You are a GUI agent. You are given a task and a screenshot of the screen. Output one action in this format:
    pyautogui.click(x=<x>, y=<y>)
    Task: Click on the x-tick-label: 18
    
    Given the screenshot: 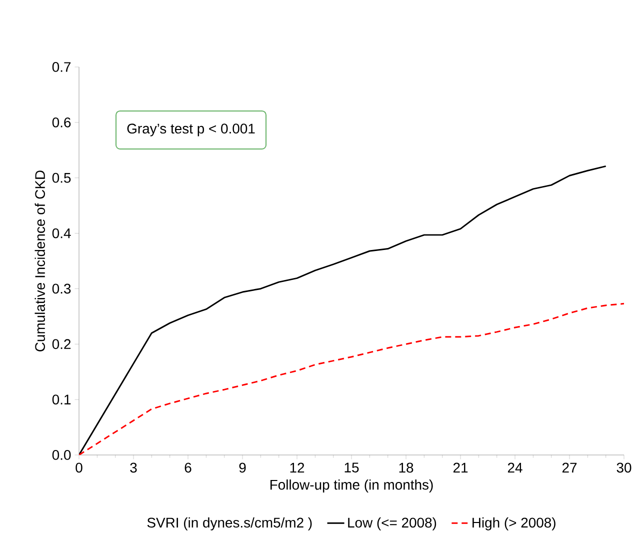 What is the action you would take?
    pyautogui.click(x=406, y=467)
    